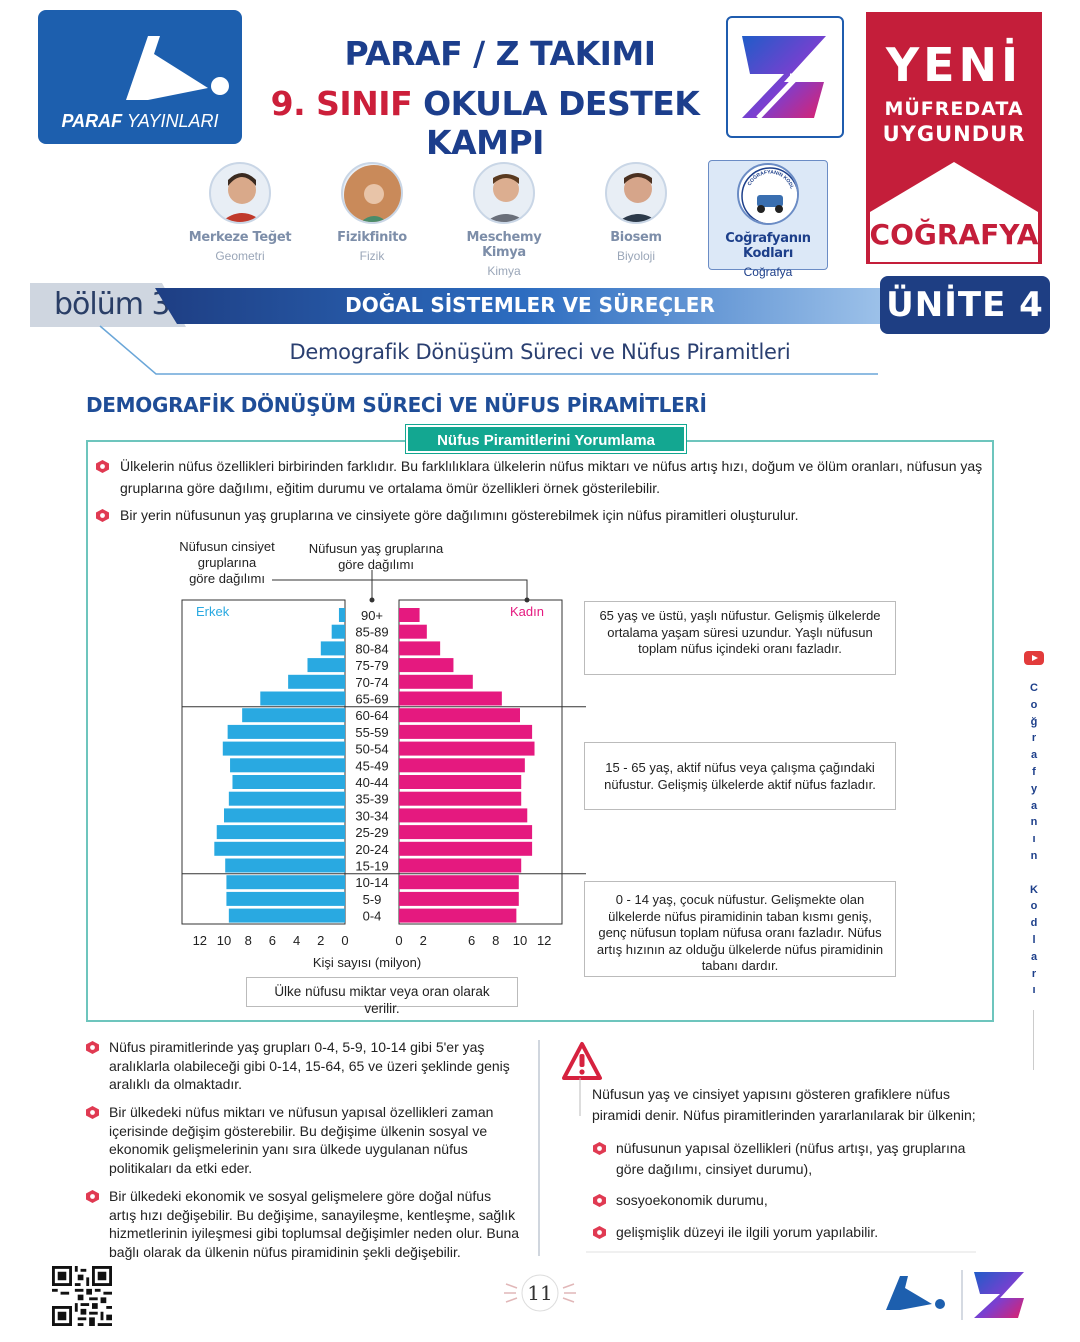 Image resolution: width=1080 pixels, height=1342 pixels. I want to click on age-group-label: 45-49, so click(371, 765).